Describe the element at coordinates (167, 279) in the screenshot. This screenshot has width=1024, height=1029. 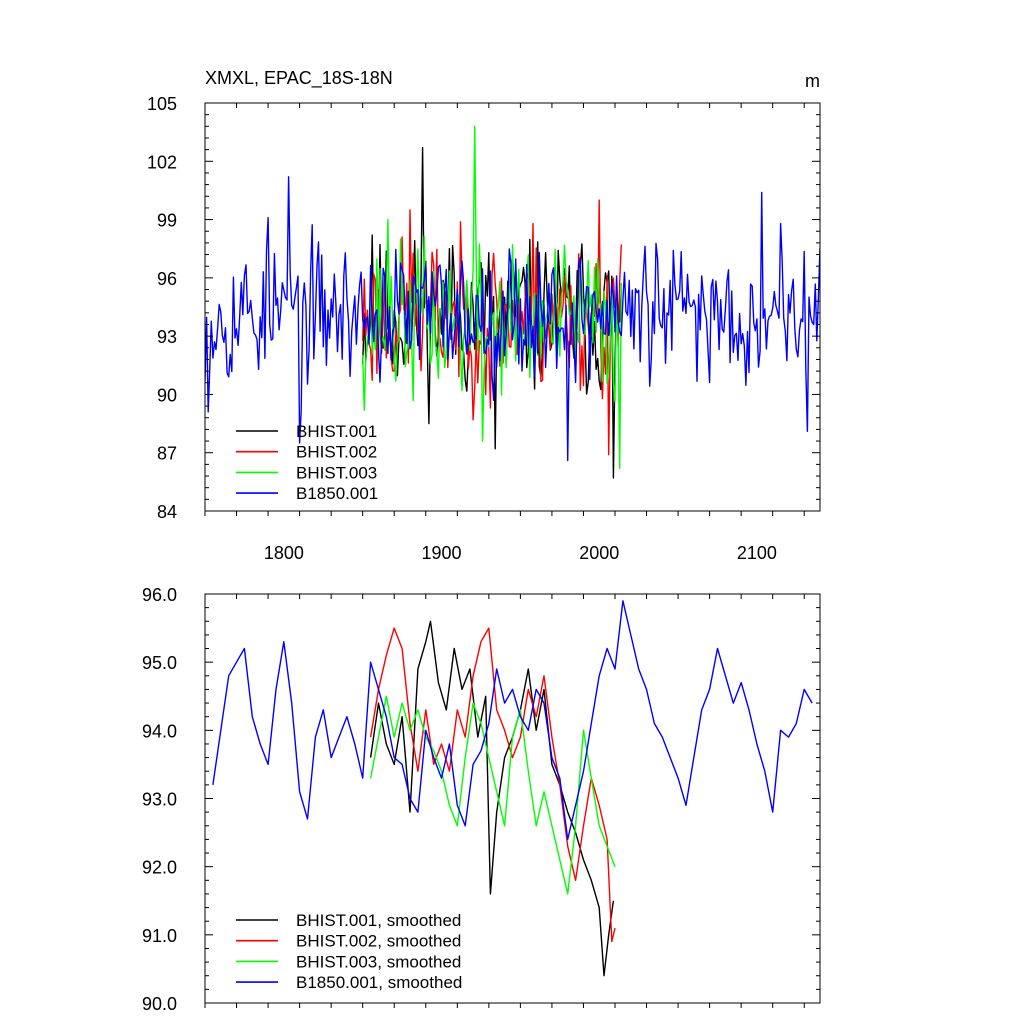
I see `y-tick-label: 96` at that location.